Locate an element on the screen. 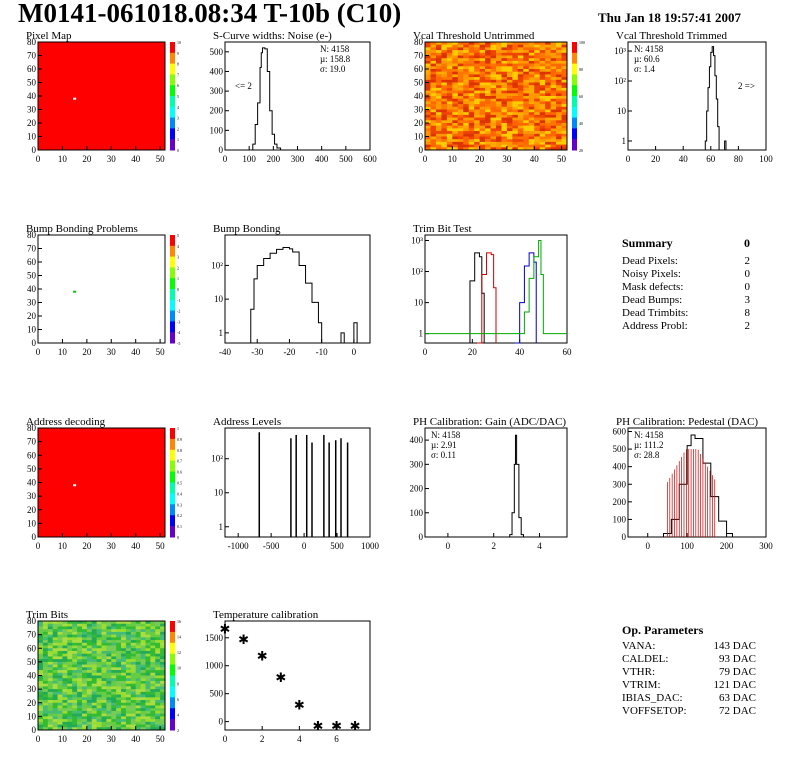 The height and width of the screenshot is (772, 796). x-tick-label: -1000 is located at coordinates (238, 546).